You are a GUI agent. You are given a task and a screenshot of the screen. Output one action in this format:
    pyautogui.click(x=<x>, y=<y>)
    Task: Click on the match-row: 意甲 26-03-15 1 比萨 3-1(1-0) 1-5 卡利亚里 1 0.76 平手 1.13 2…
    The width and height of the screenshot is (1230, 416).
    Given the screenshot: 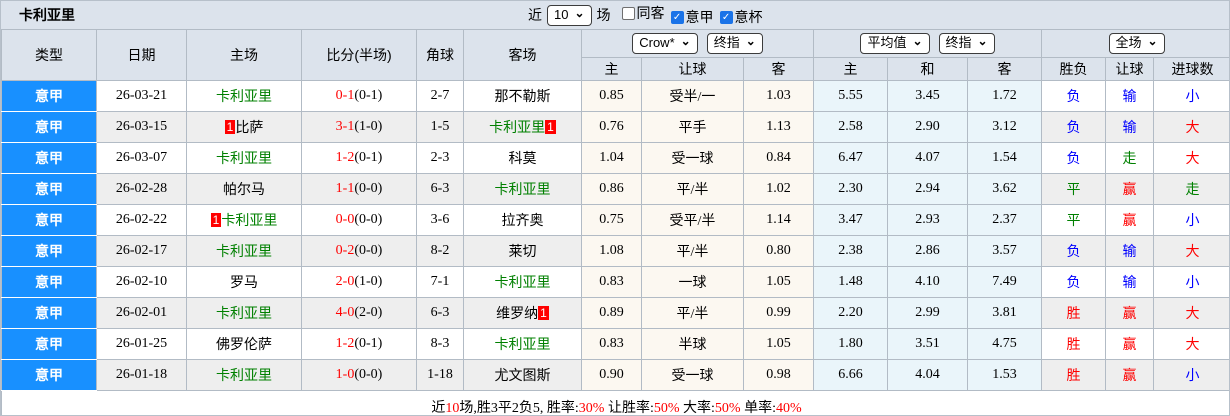 What is the action you would take?
    pyautogui.click(x=615, y=127)
    